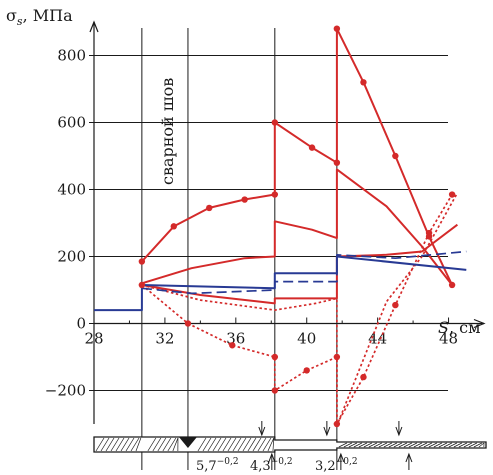 This screenshot has height=475, width=493. Describe the element at coordinates (479, 323) in the screenshot. I see `x-axis-arrow` at that location.